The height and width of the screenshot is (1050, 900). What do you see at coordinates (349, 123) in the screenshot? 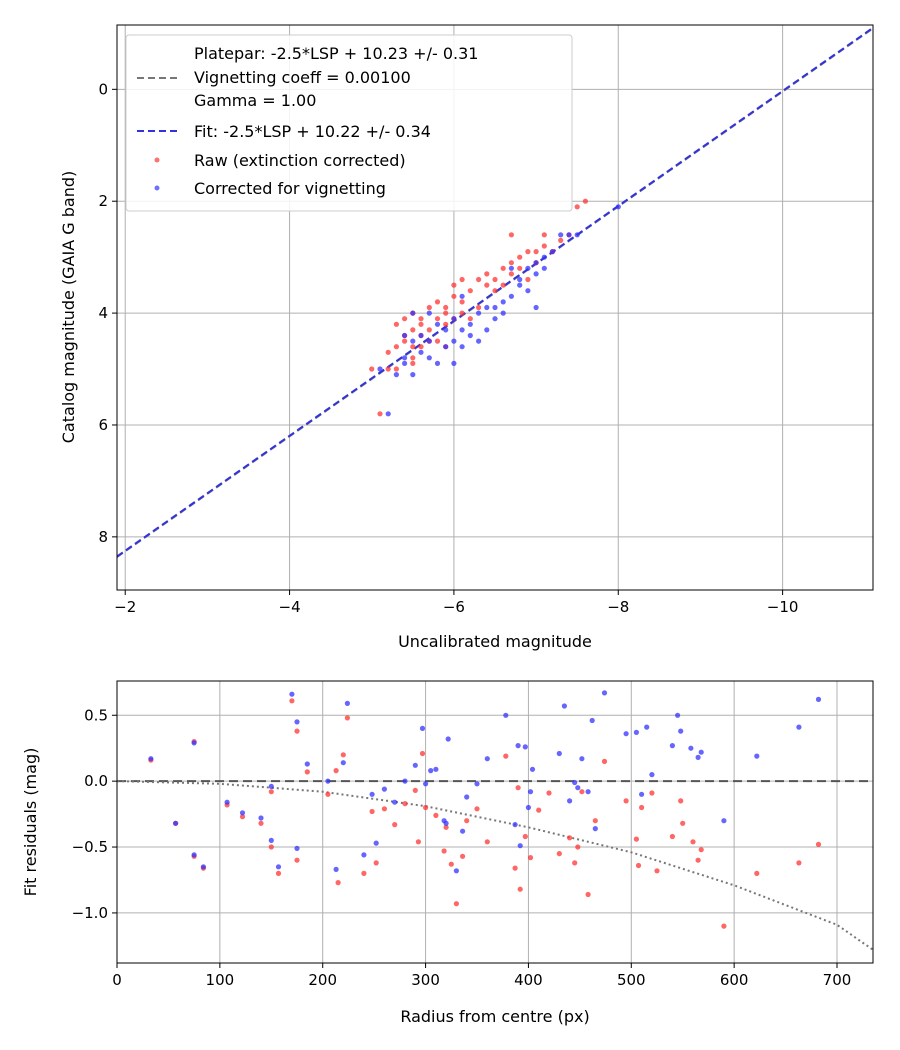
I see `legend-box` at bounding box center [349, 123].